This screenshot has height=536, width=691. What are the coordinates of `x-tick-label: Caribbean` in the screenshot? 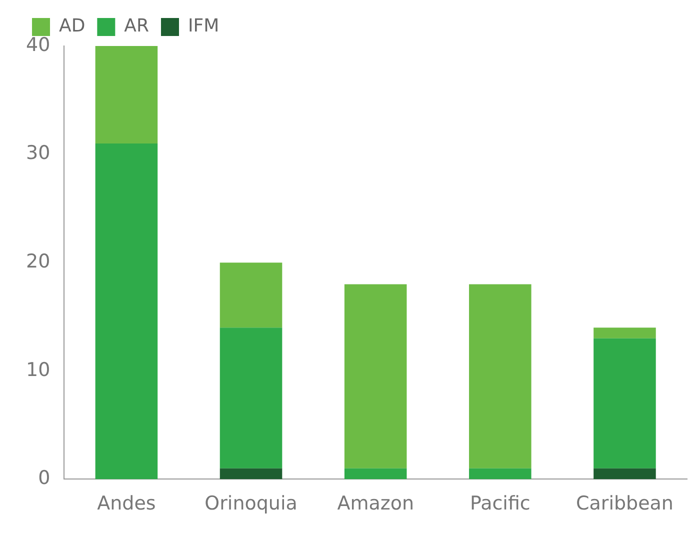 It's located at (625, 503).